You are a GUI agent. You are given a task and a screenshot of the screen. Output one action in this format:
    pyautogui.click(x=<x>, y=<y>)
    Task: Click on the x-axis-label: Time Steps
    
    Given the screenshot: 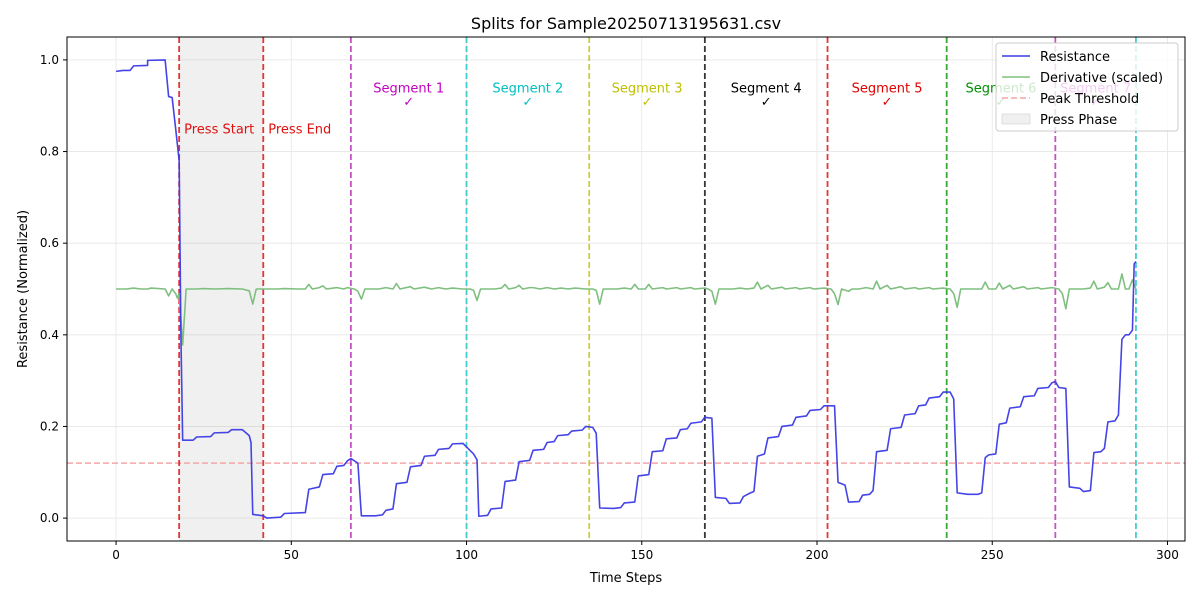 What is the action you would take?
    pyautogui.click(x=626, y=578)
    